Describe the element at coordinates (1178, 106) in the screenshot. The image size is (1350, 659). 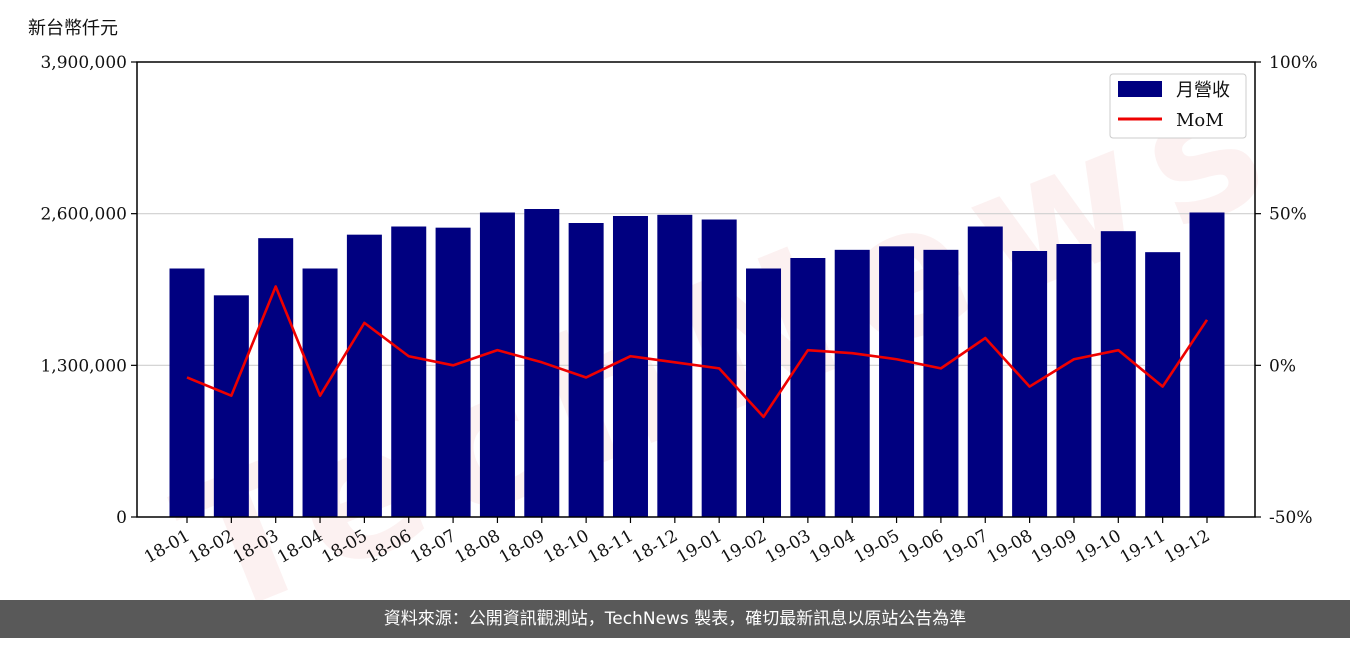
I see `legend: 月營收 MoM` at that location.